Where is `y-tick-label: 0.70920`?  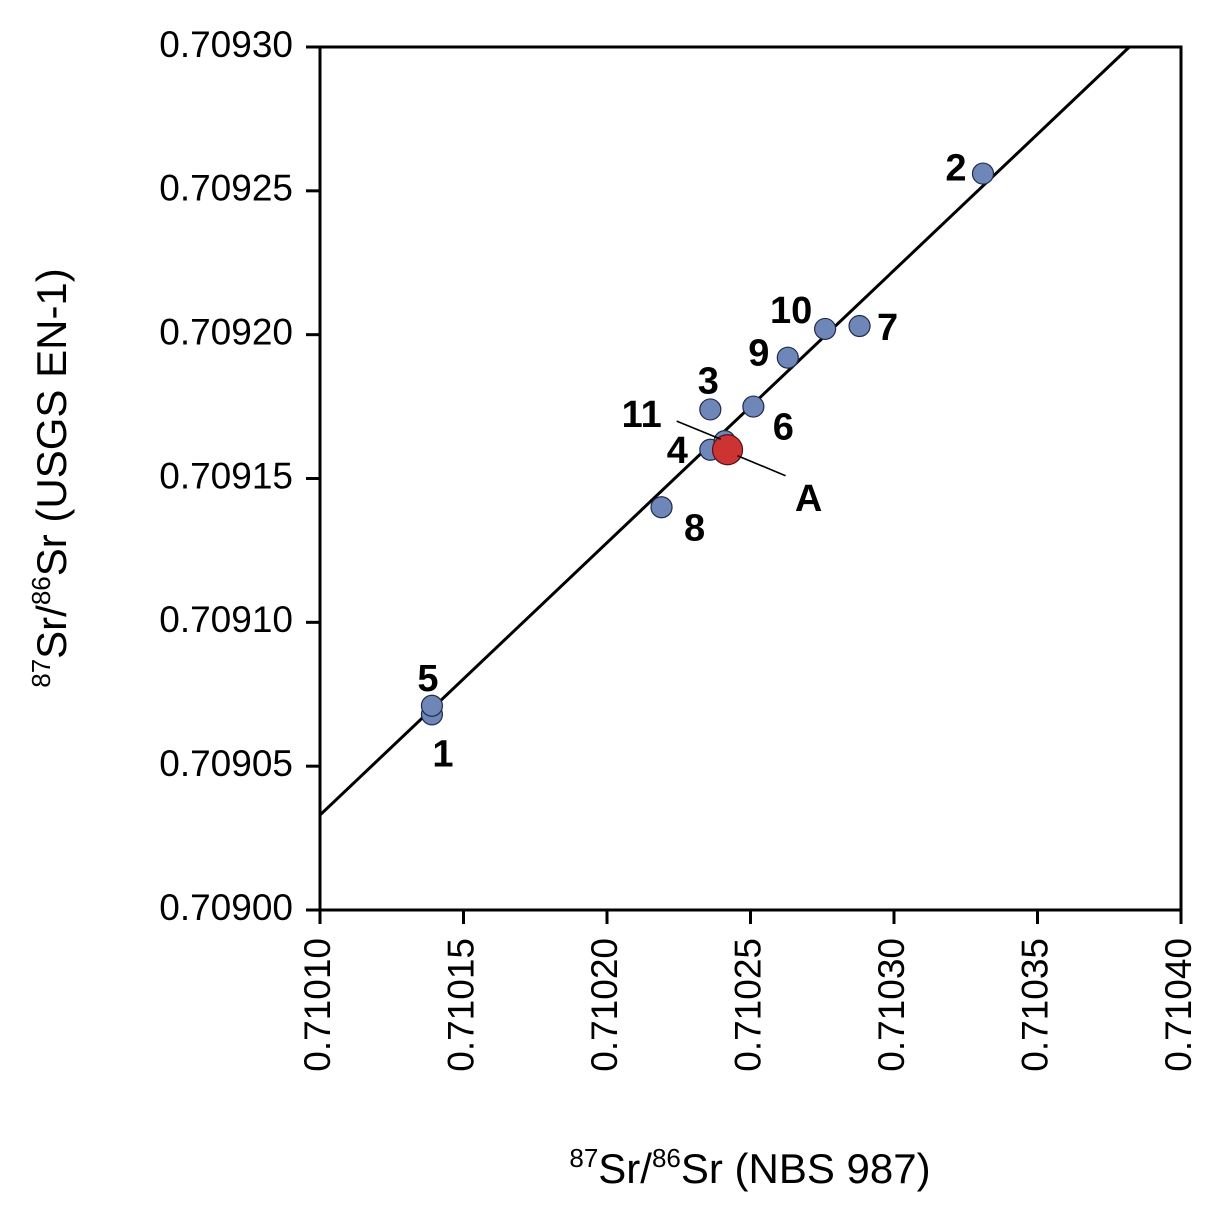
y-tick-label: 0.70920 is located at coordinates (226, 331).